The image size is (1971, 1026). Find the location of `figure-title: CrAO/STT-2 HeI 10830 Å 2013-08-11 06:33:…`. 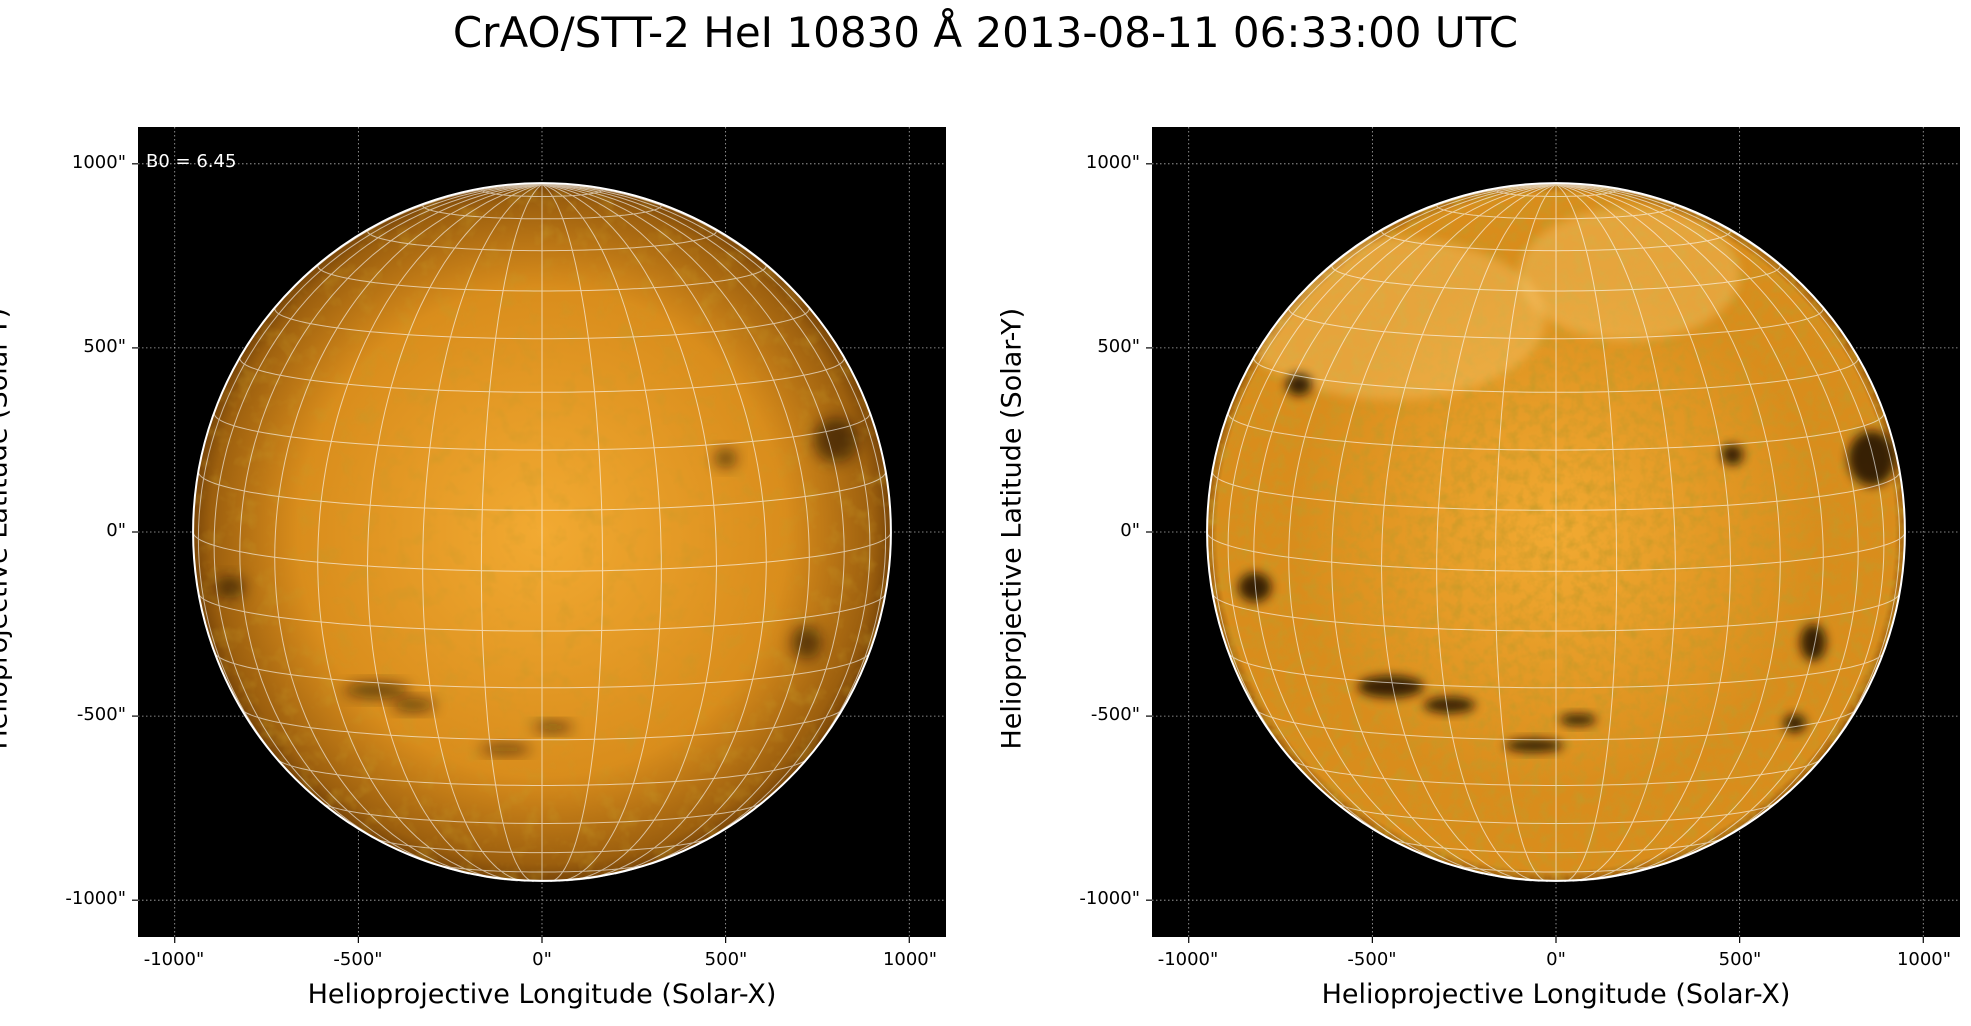

figure-title: CrAO/STT-2 HeI 10830 Å 2013-08-11 06:33:… is located at coordinates (985, 32).